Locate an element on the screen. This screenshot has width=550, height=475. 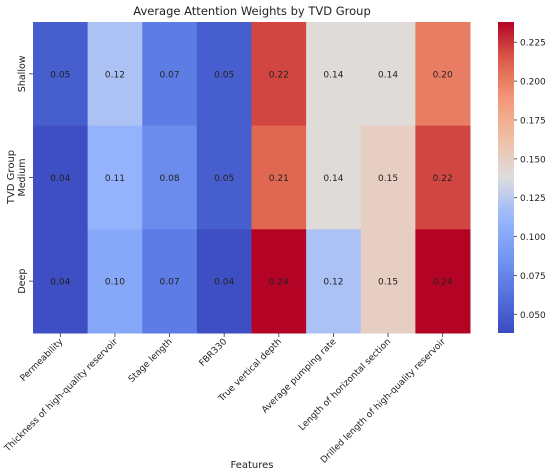
cell-value-label: 0.08 is located at coordinates (170, 179).